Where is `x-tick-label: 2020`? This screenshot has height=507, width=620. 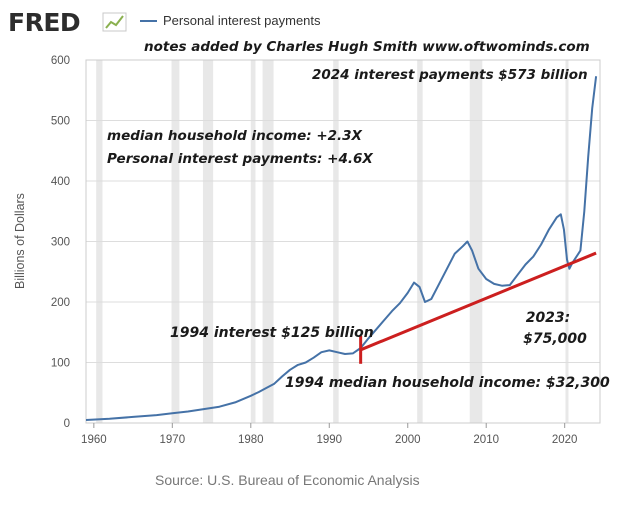
x-tick-label: 2020 is located at coordinates (565, 440).